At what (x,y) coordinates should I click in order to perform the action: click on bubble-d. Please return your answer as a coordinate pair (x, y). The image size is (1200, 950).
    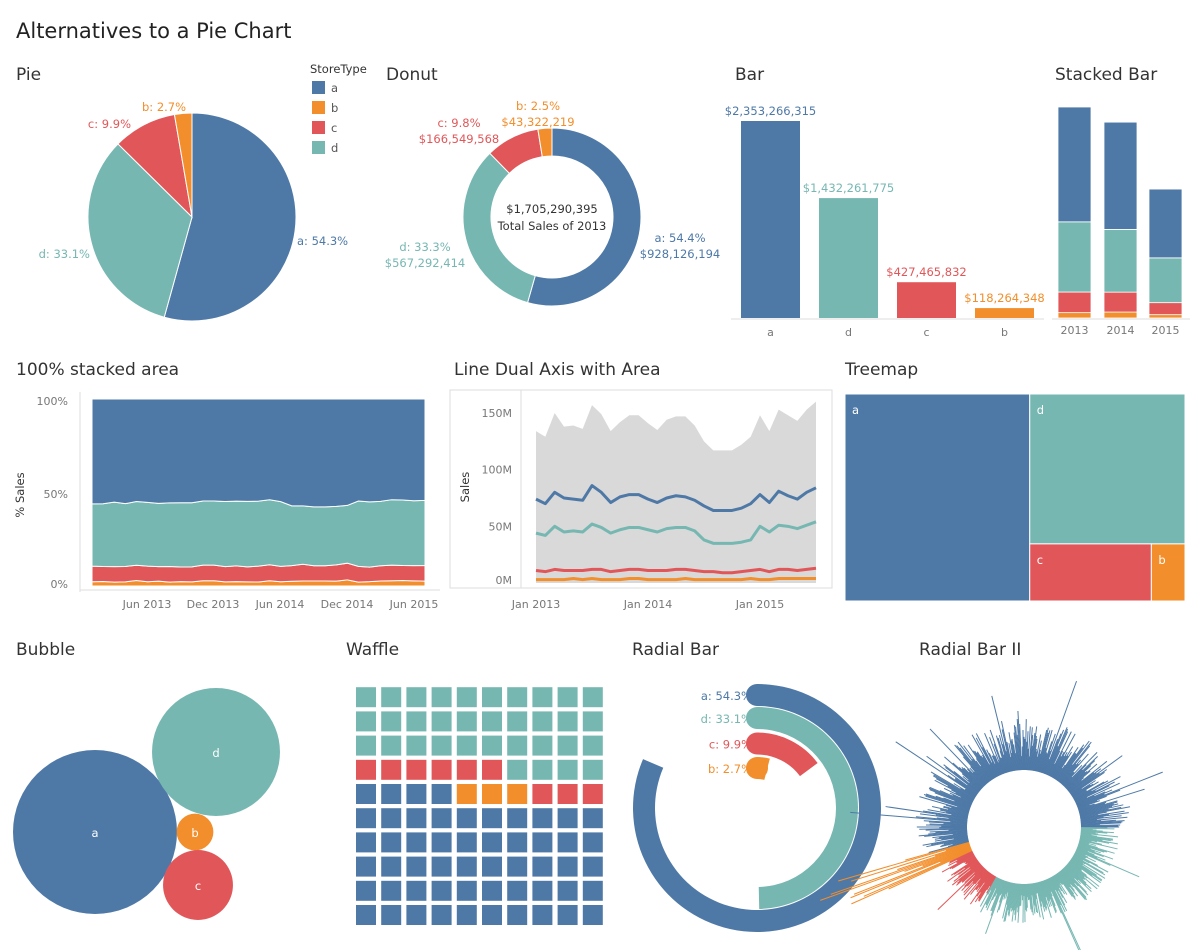
    Looking at the image, I should click on (216, 752).